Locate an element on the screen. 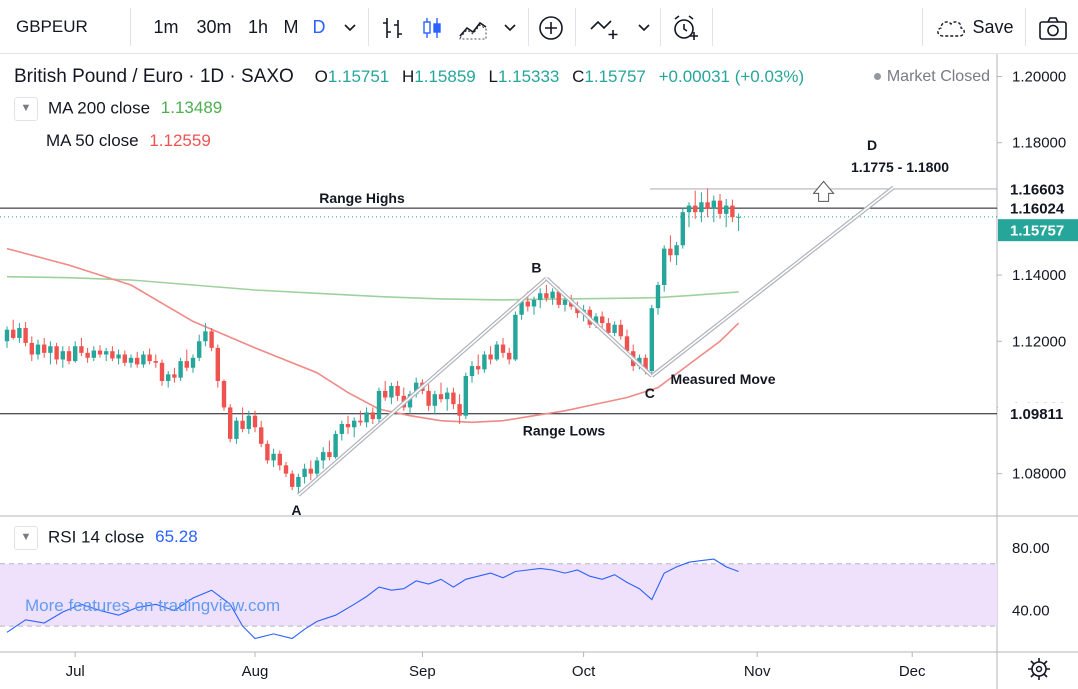  compare-icon is located at coordinates (606, 27).